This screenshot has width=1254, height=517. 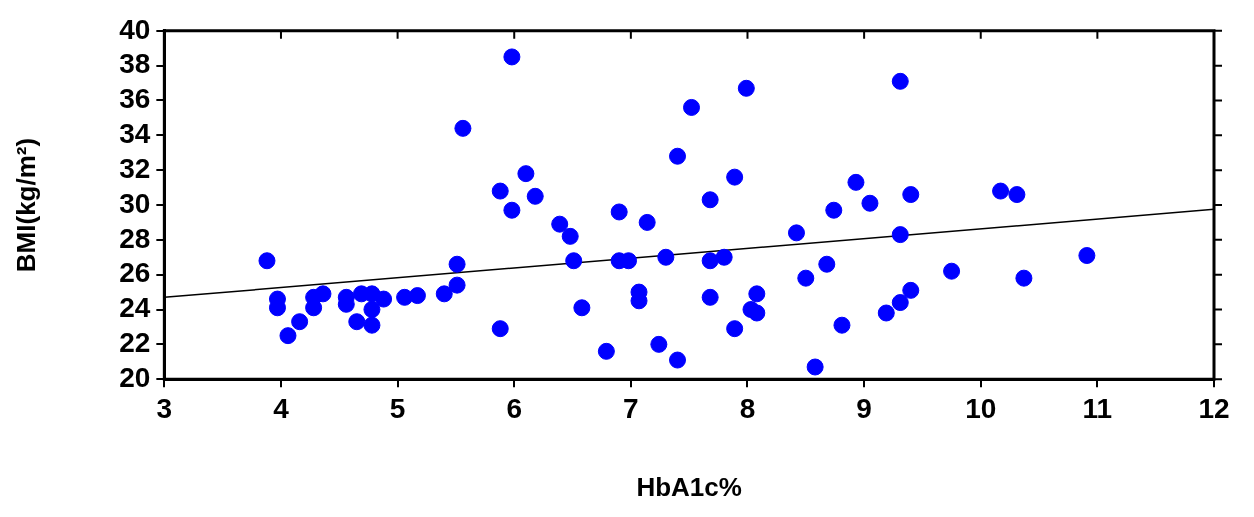 I want to click on x-tick-label: 5, so click(x=397, y=408).